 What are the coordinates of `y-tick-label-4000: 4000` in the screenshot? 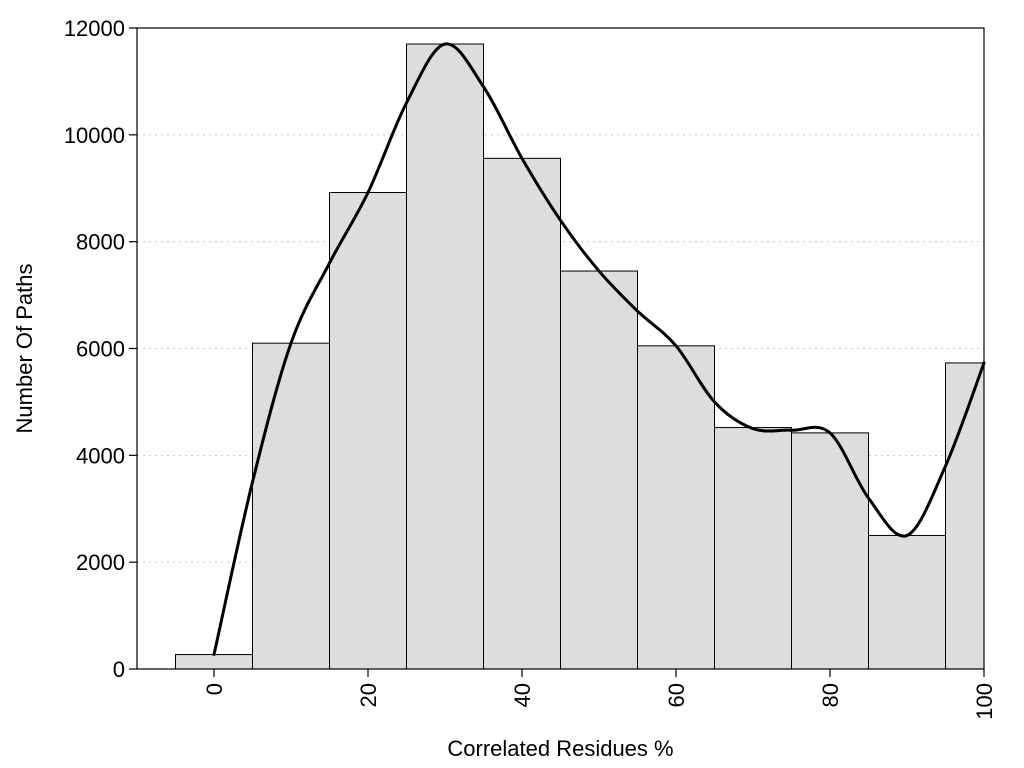 It's located at (100, 455).